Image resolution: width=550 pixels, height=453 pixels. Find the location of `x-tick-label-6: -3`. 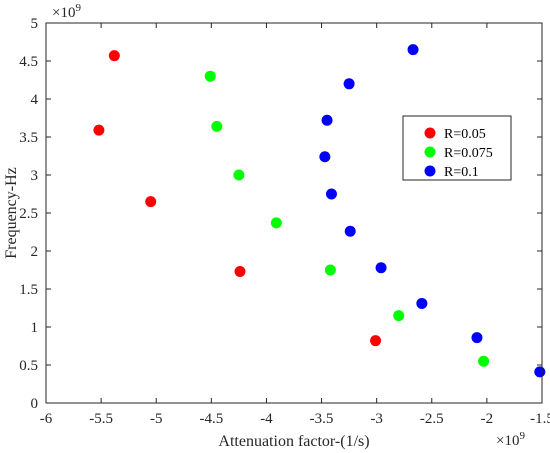

x-tick-label-6: -3 is located at coordinates (376, 419).